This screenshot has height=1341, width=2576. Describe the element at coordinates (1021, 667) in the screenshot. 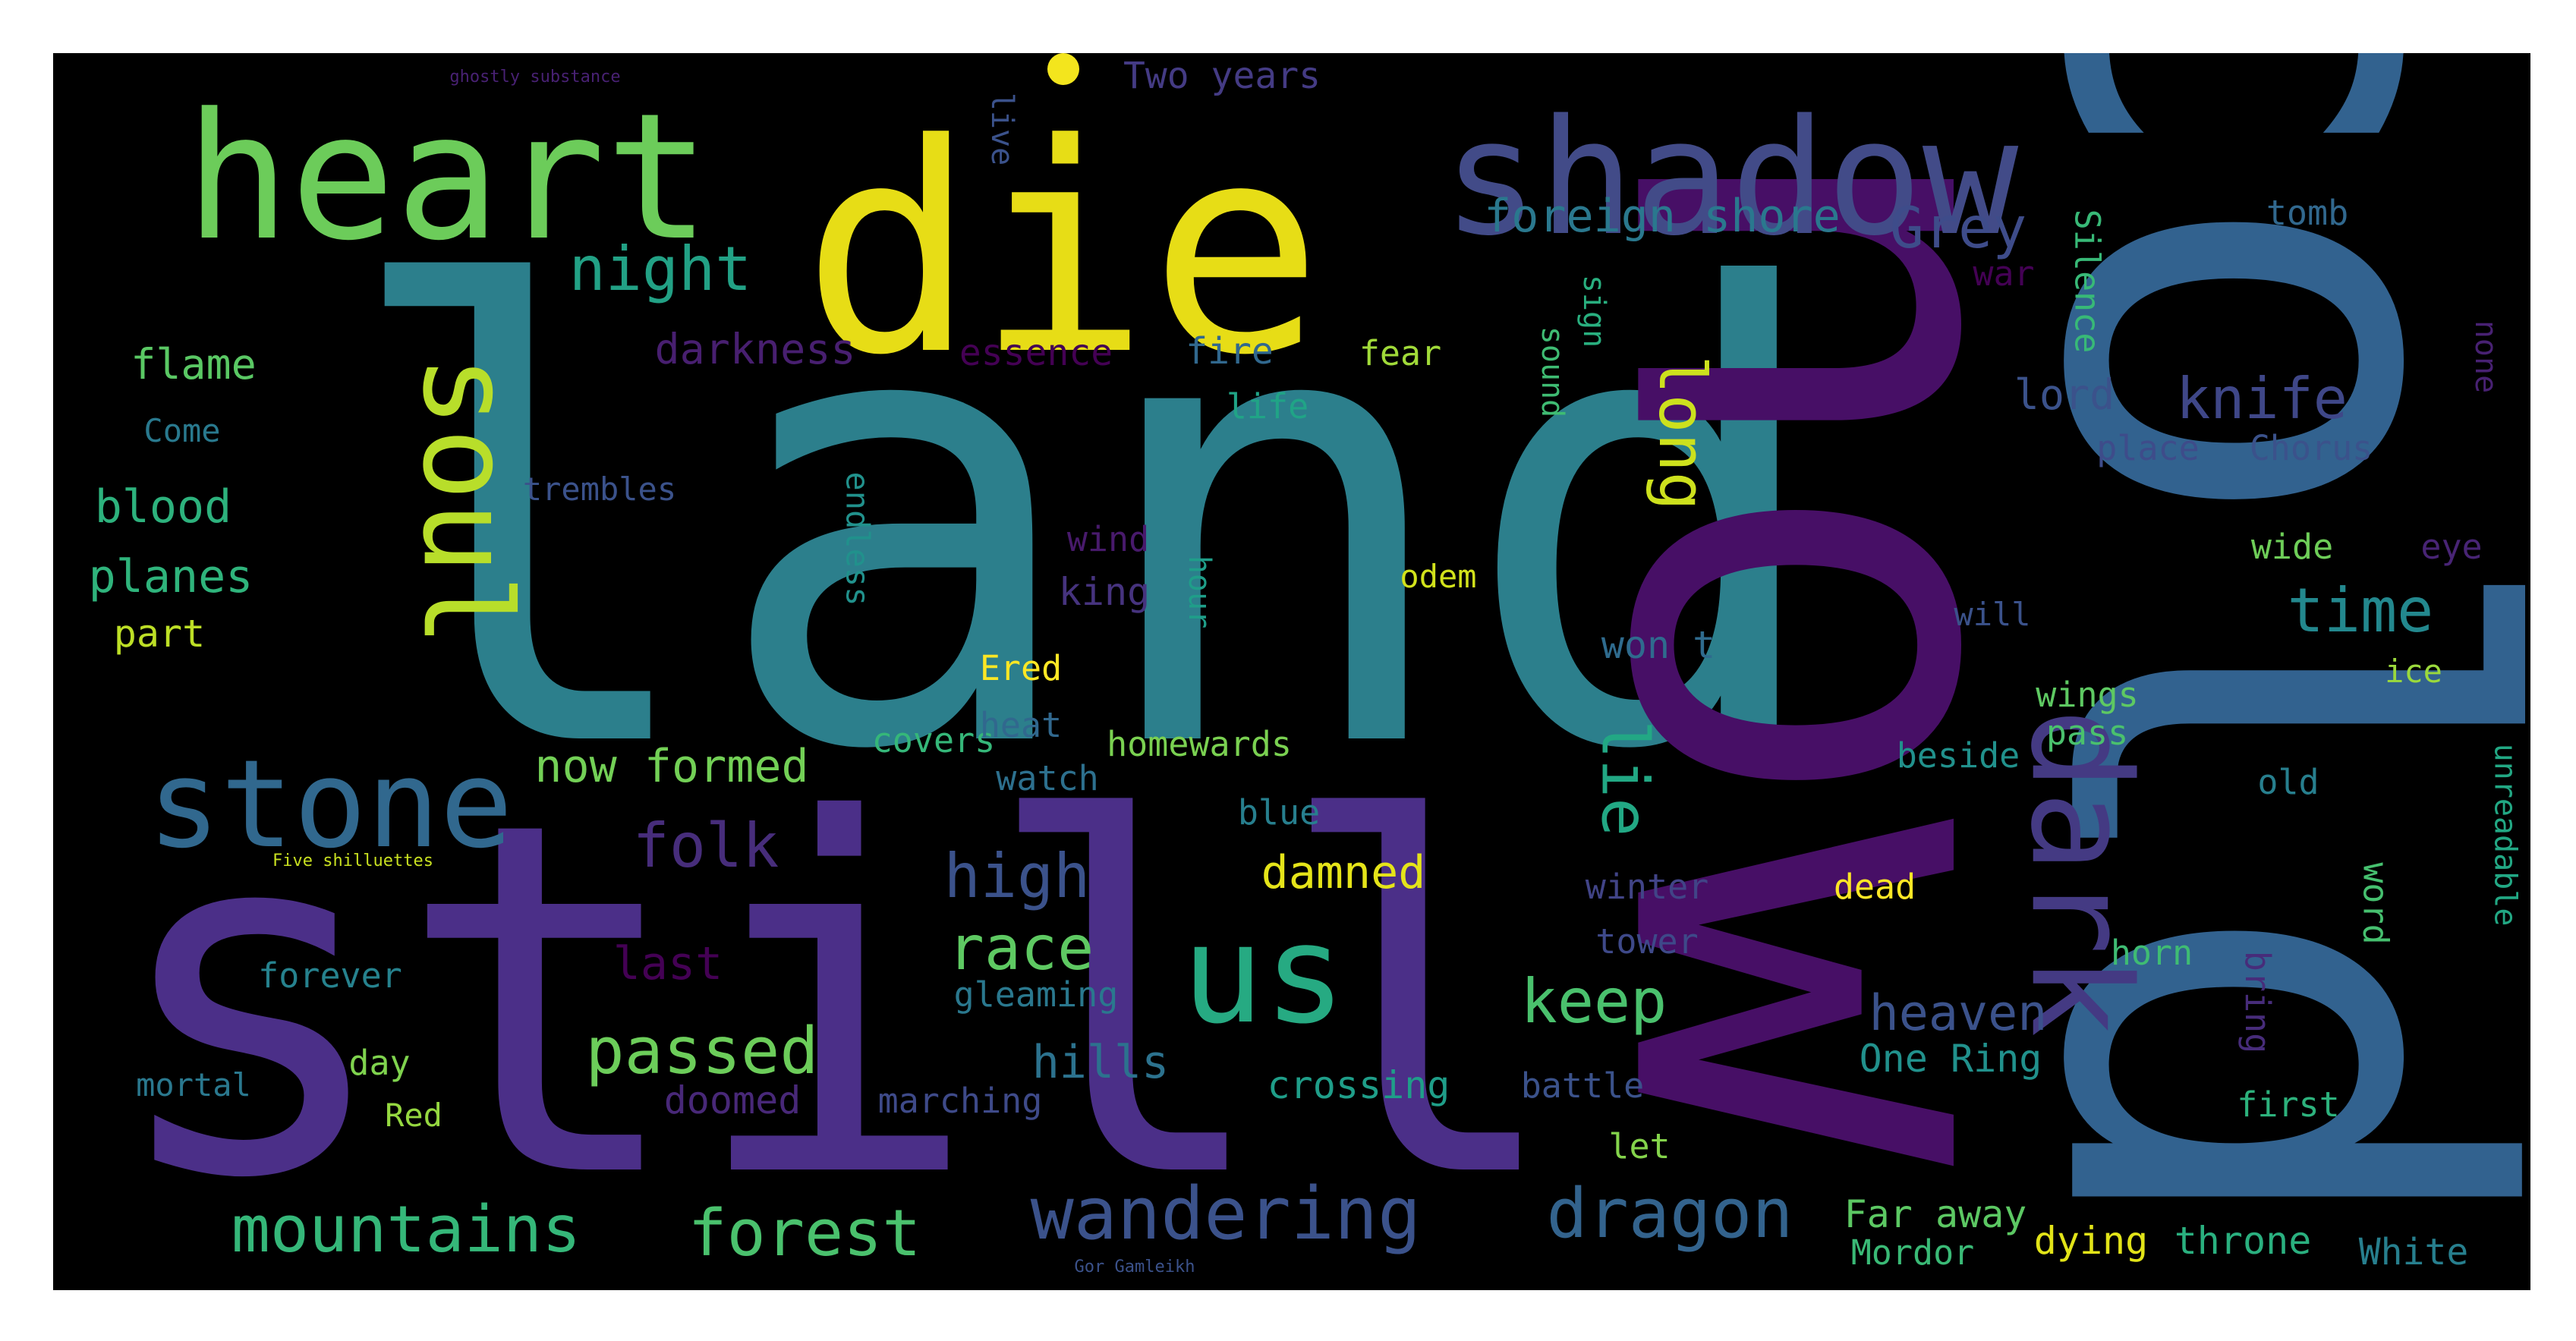

I see `word: Ered` at that location.